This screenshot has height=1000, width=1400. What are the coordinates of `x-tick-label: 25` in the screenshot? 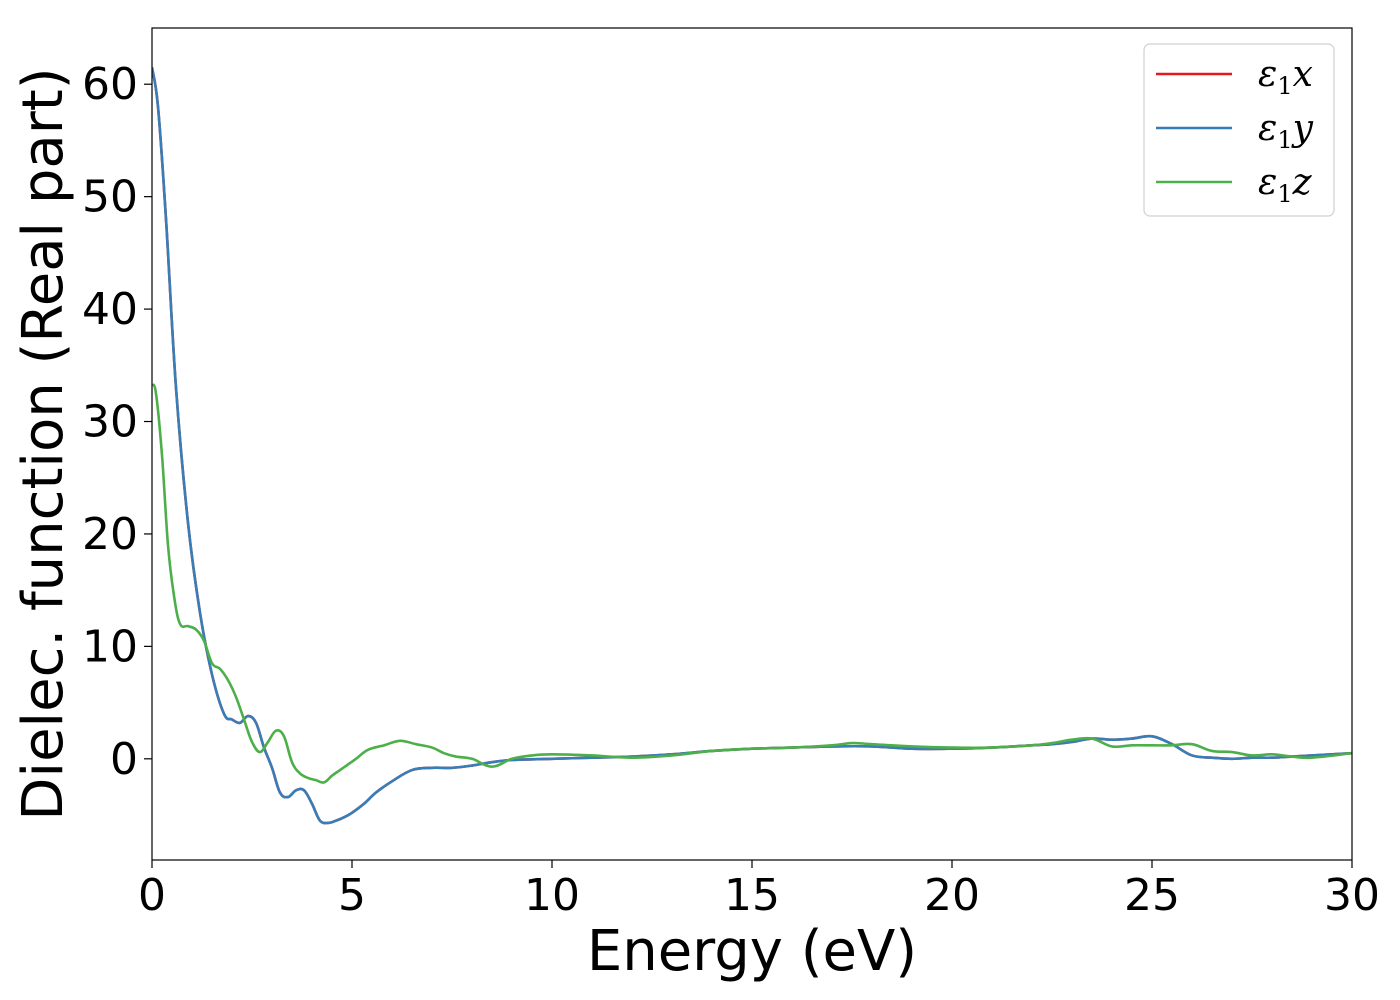 It's located at (1152, 895).